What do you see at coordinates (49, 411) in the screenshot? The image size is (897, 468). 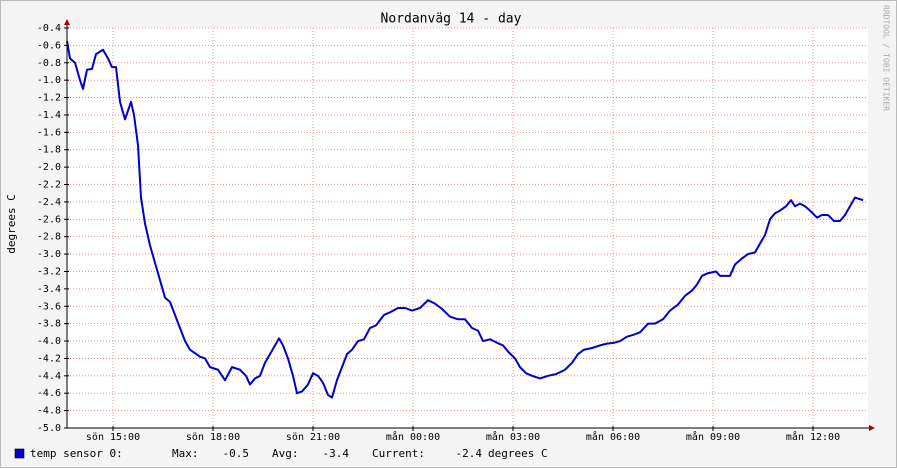 I see `y-tick-label: -4.8` at bounding box center [49, 411].